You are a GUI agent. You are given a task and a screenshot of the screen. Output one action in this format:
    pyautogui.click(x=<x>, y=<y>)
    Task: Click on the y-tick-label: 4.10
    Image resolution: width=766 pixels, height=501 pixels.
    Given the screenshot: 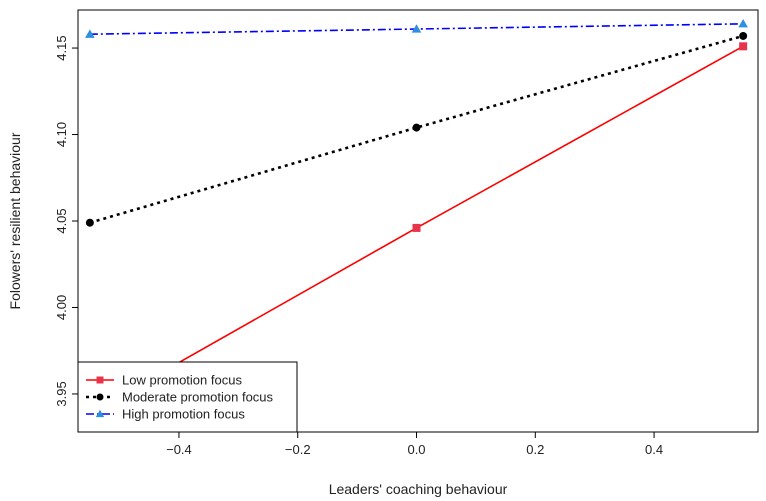 What is the action you would take?
    pyautogui.click(x=61, y=134)
    